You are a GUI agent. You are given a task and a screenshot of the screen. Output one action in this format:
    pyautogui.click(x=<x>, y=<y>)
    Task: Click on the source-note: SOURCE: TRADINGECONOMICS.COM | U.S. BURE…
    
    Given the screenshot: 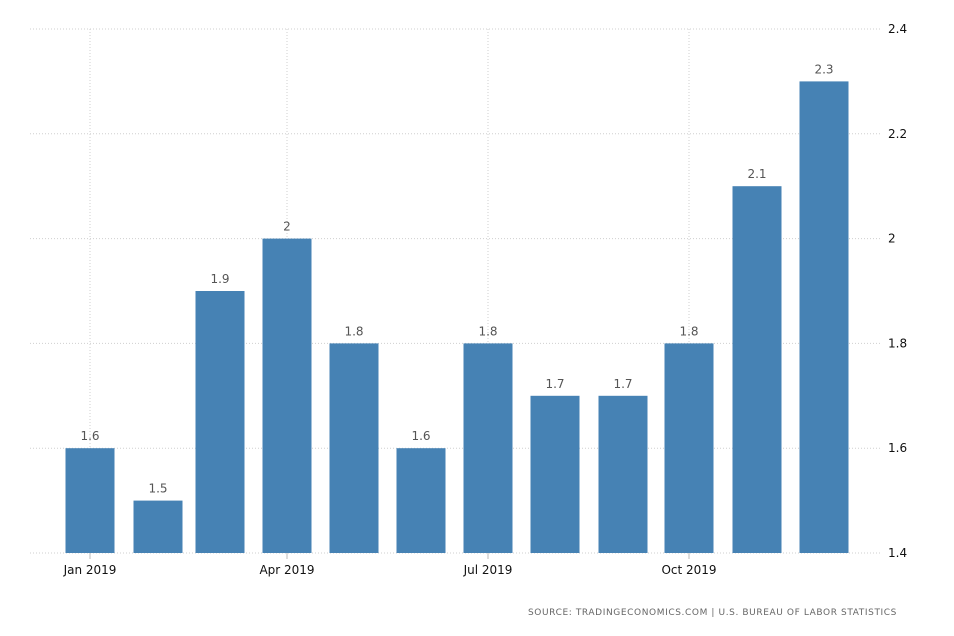 What is the action you would take?
    pyautogui.click(x=712, y=613)
    